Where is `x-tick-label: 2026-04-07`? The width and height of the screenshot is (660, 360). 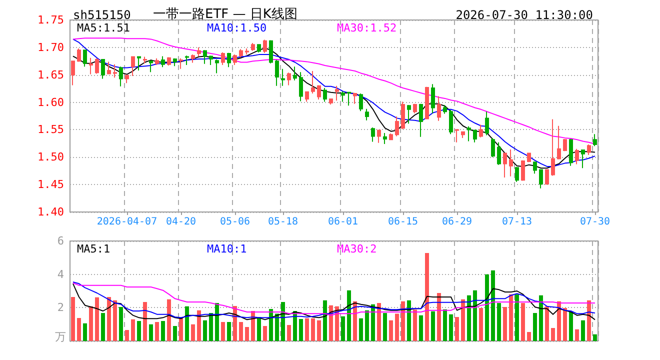
x-tick-label: 2026-04-07 is located at coordinates (127, 222).